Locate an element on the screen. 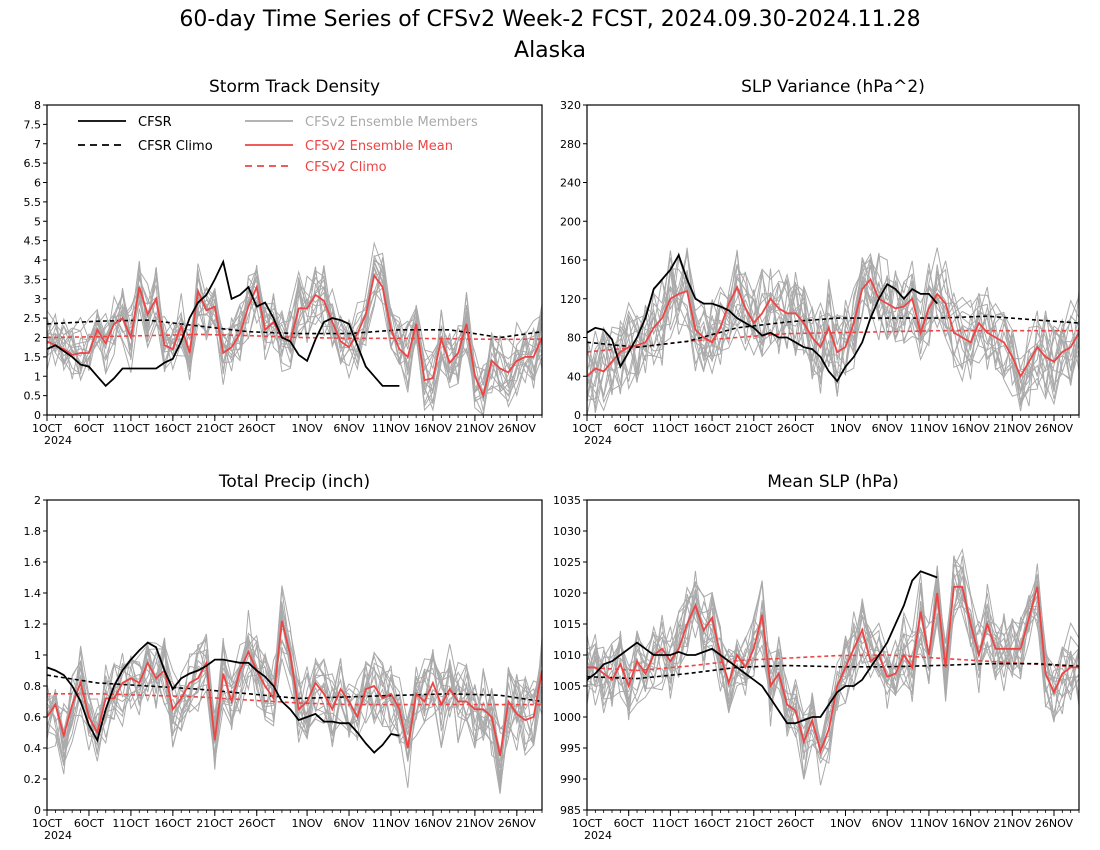 Image resolution: width=1100 pixels, height=850 pixels. y-tick-label: 4.5 is located at coordinates (33, 241).